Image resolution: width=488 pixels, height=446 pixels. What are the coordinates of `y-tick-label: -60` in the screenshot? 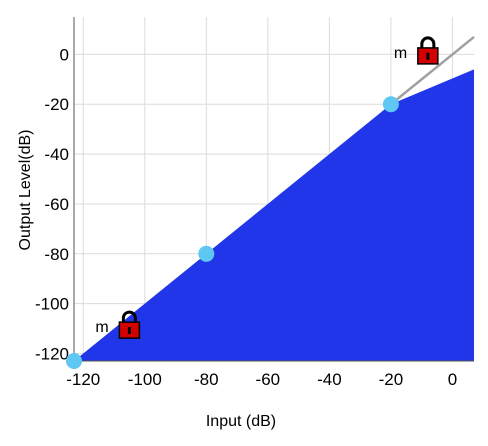 It's located at (56, 204).